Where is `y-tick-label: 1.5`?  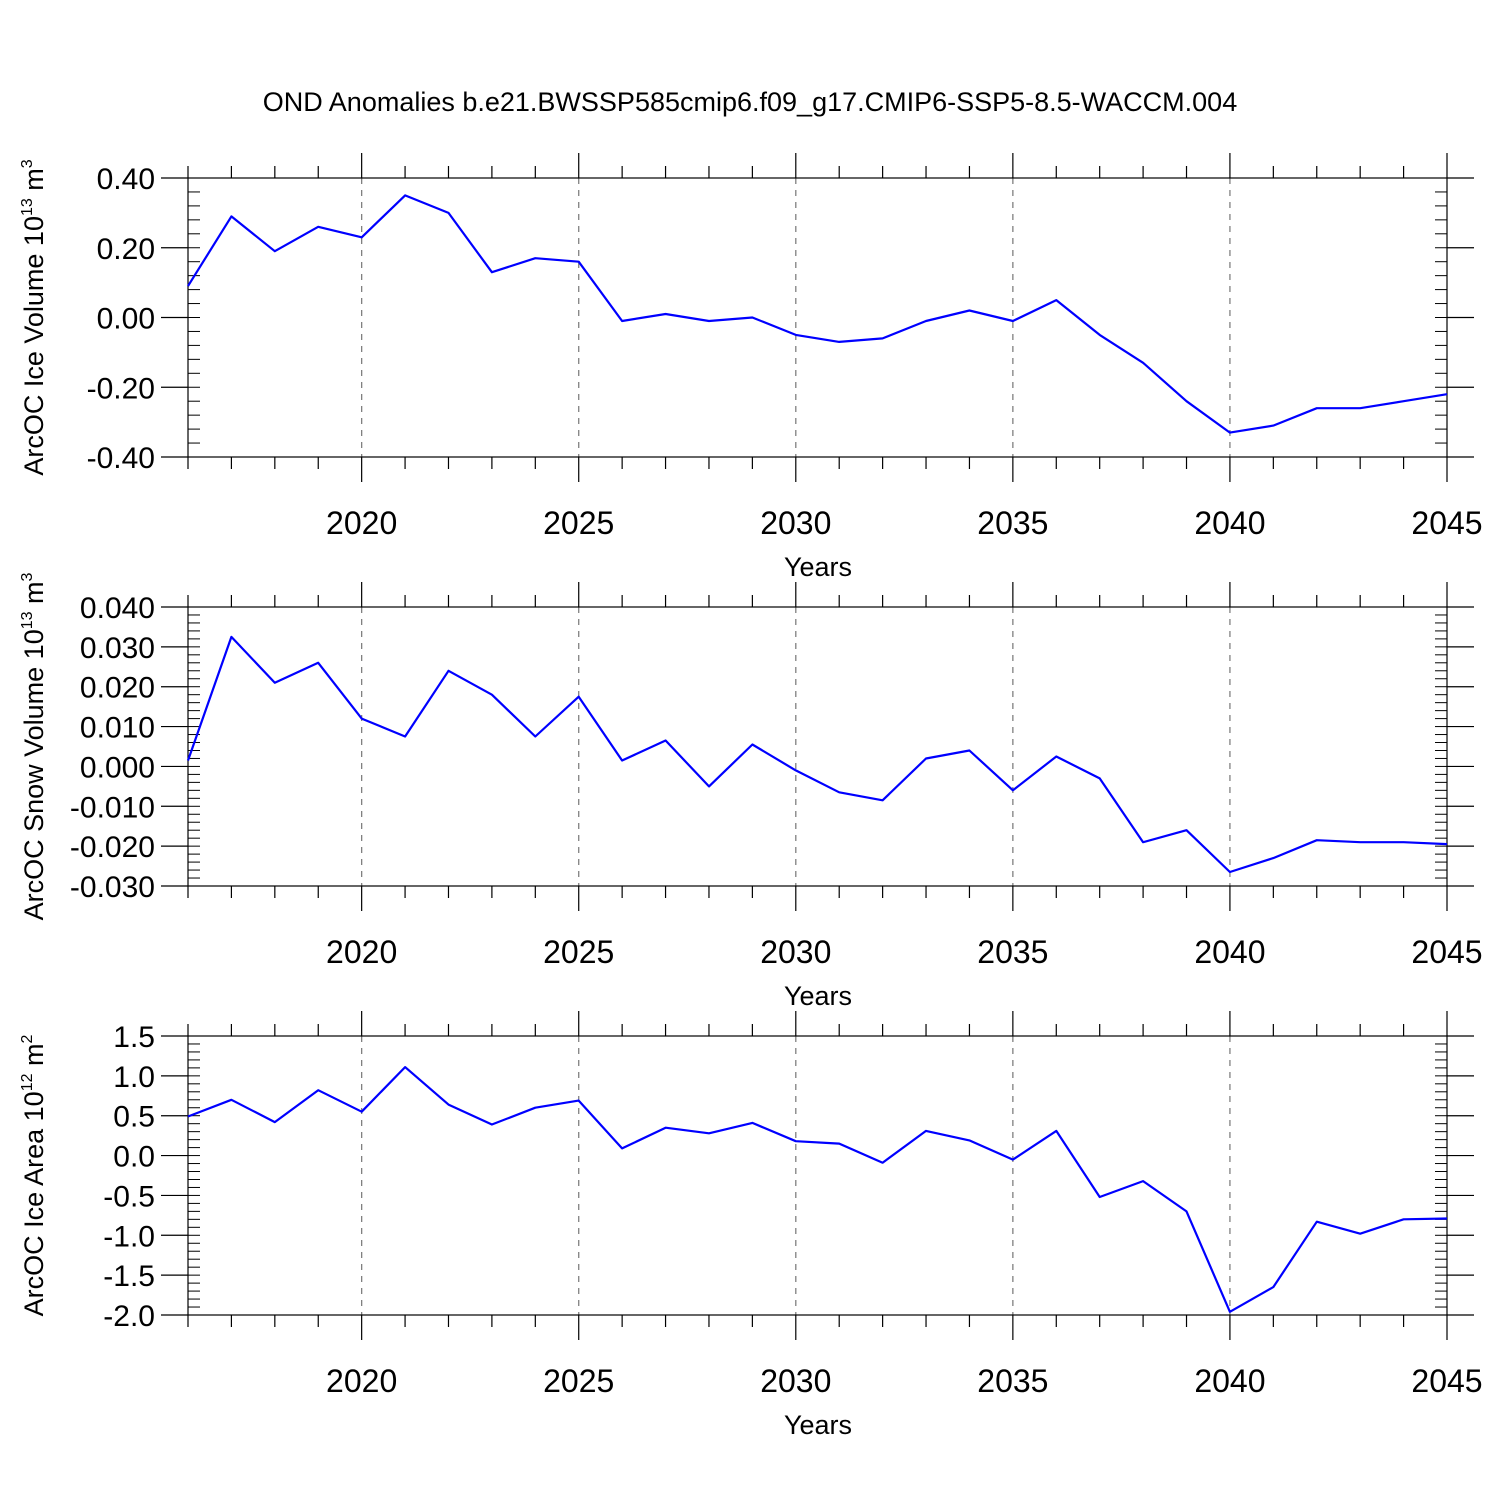
y-tick-label: 1.5 is located at coordinates (134, 1037).